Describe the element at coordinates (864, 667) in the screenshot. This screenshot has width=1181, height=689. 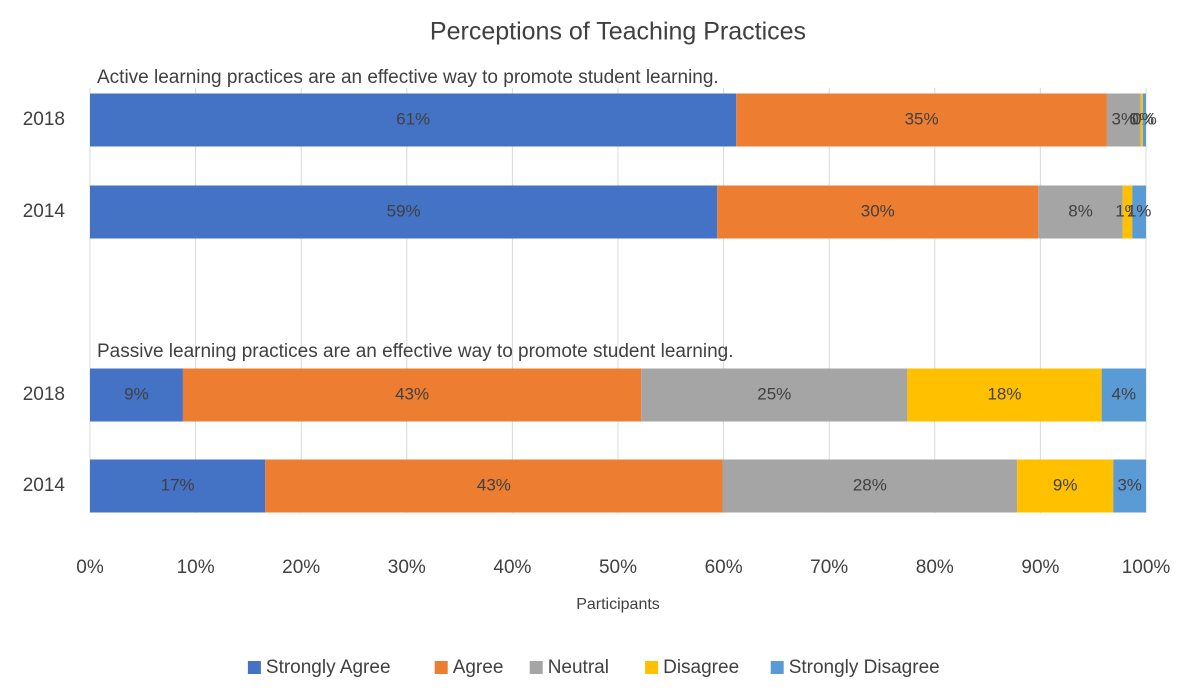
I see `legend-label: Strongly Disagree` at that location.